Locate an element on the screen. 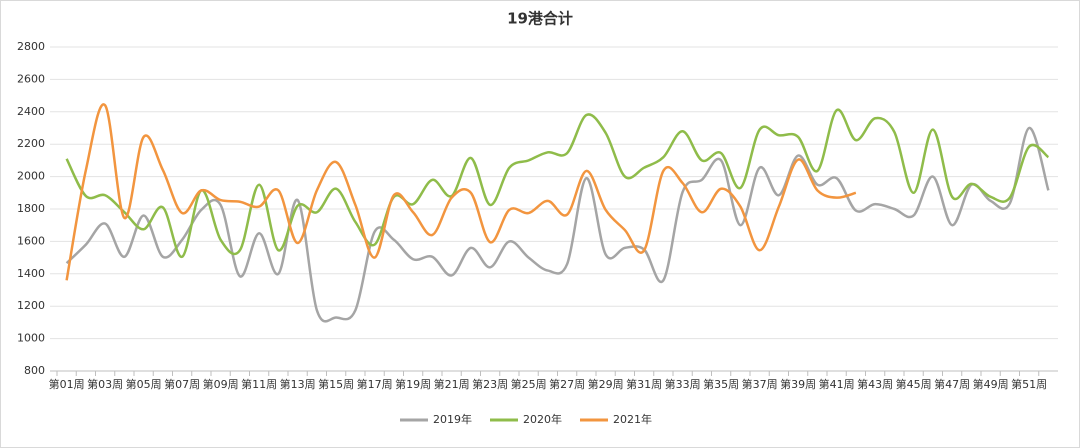 This screenshot has width=1080, height=448. legend-label: 2019年 is located at coordinates (452, 419).